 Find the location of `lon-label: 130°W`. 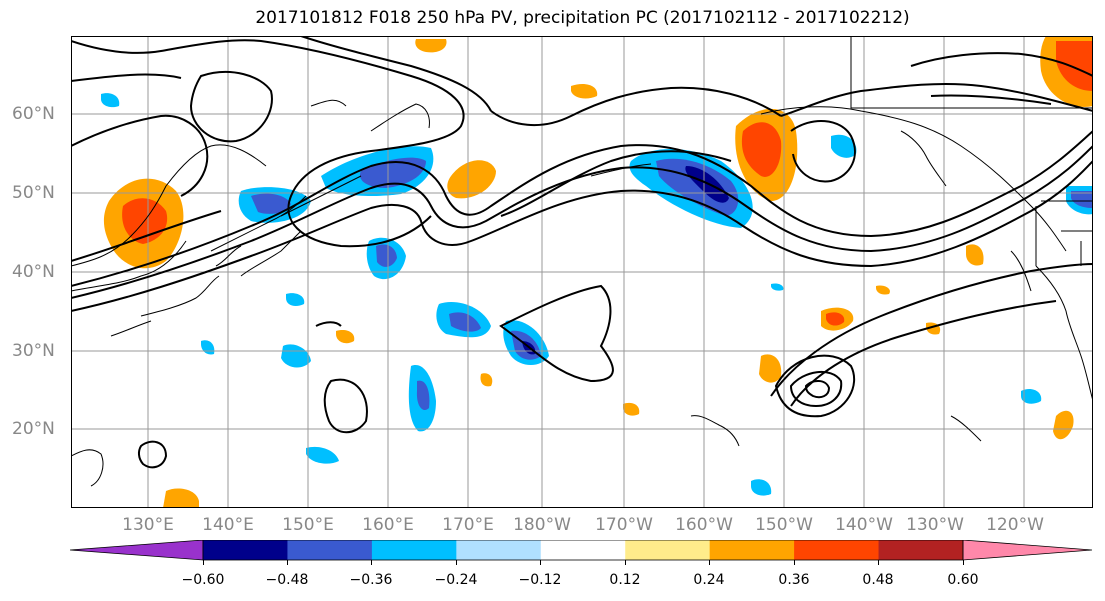

lon-label: 130°W is located at coordinates (935, 525).